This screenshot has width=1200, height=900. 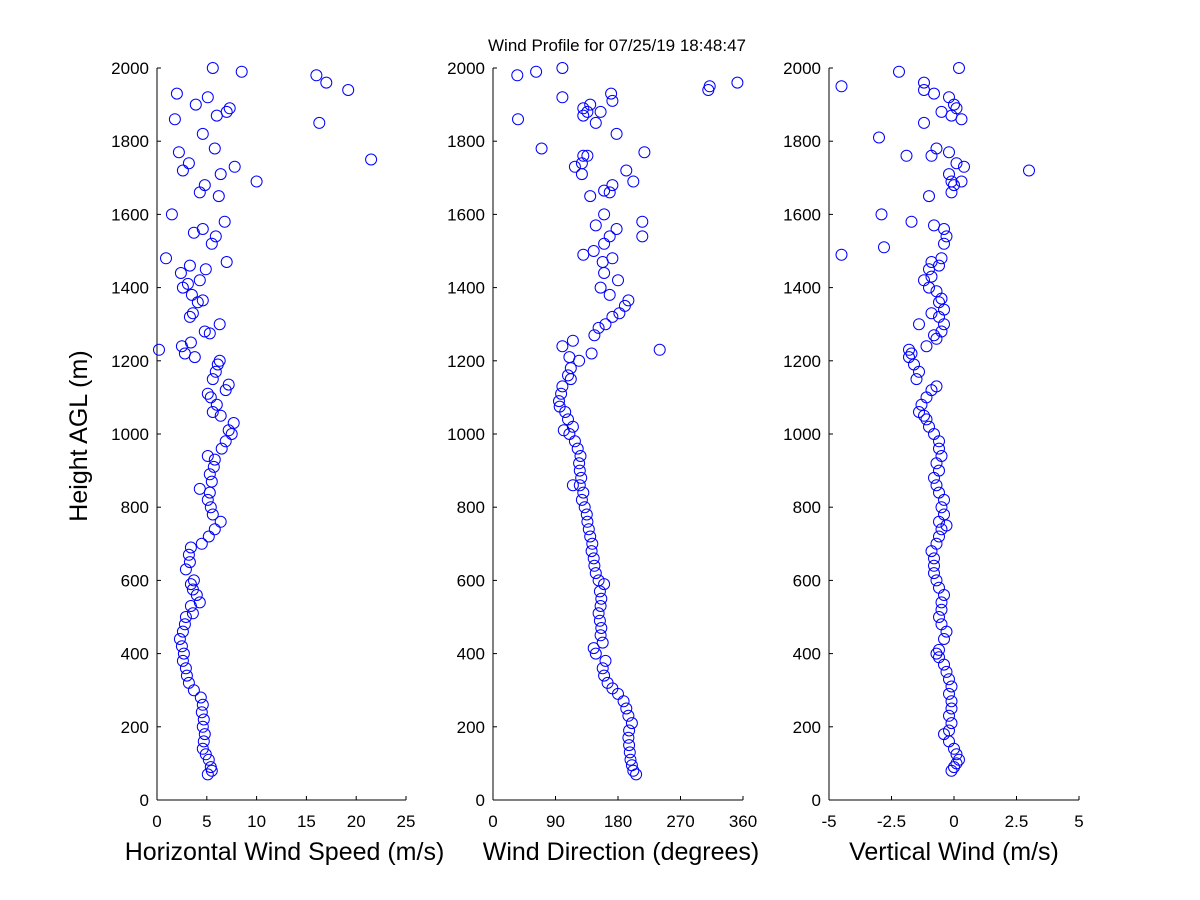 What do you see at coordinates (79, 435) in the screenshot?
I see `y-axis-label: Height AGL (m)` at bounding box center [79, 435].